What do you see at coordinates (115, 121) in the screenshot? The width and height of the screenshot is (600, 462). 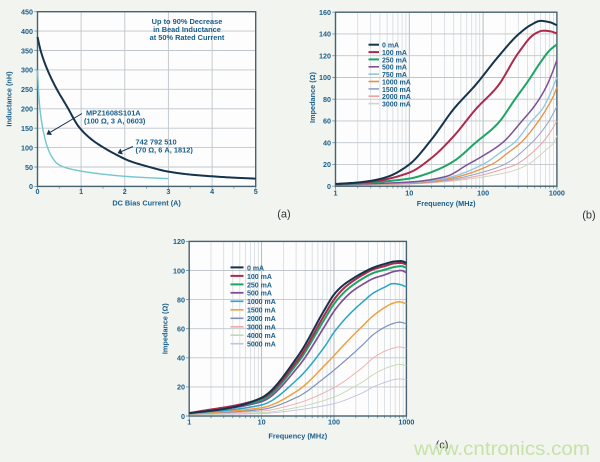 I see `svg-text: (100 Ω, 3 A, 0603)` at bounding box center [115, 121].